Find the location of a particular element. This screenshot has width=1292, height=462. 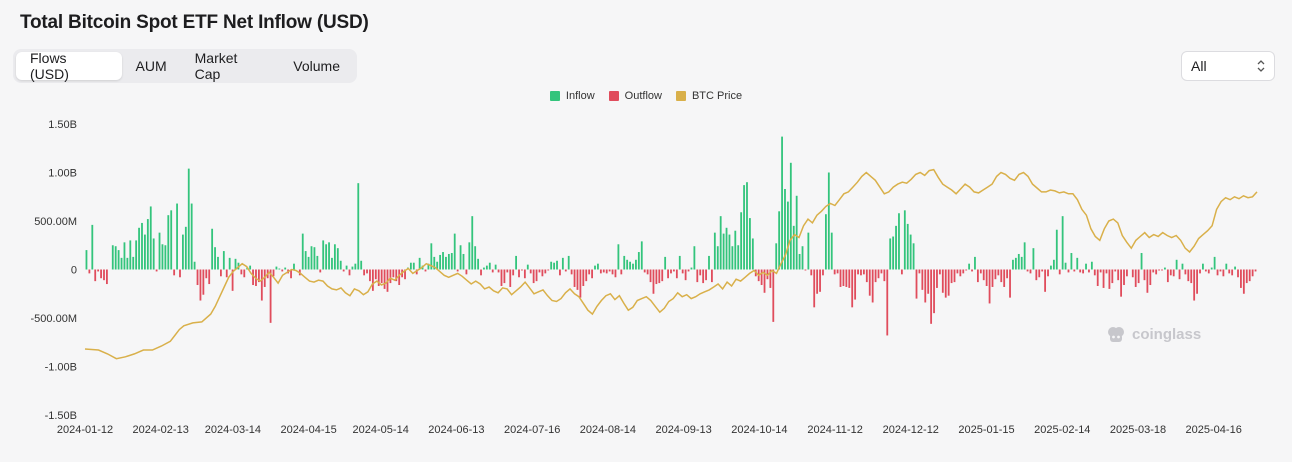

tab-flows-usd: Flows (USD) is located at coordinates (69, 66).